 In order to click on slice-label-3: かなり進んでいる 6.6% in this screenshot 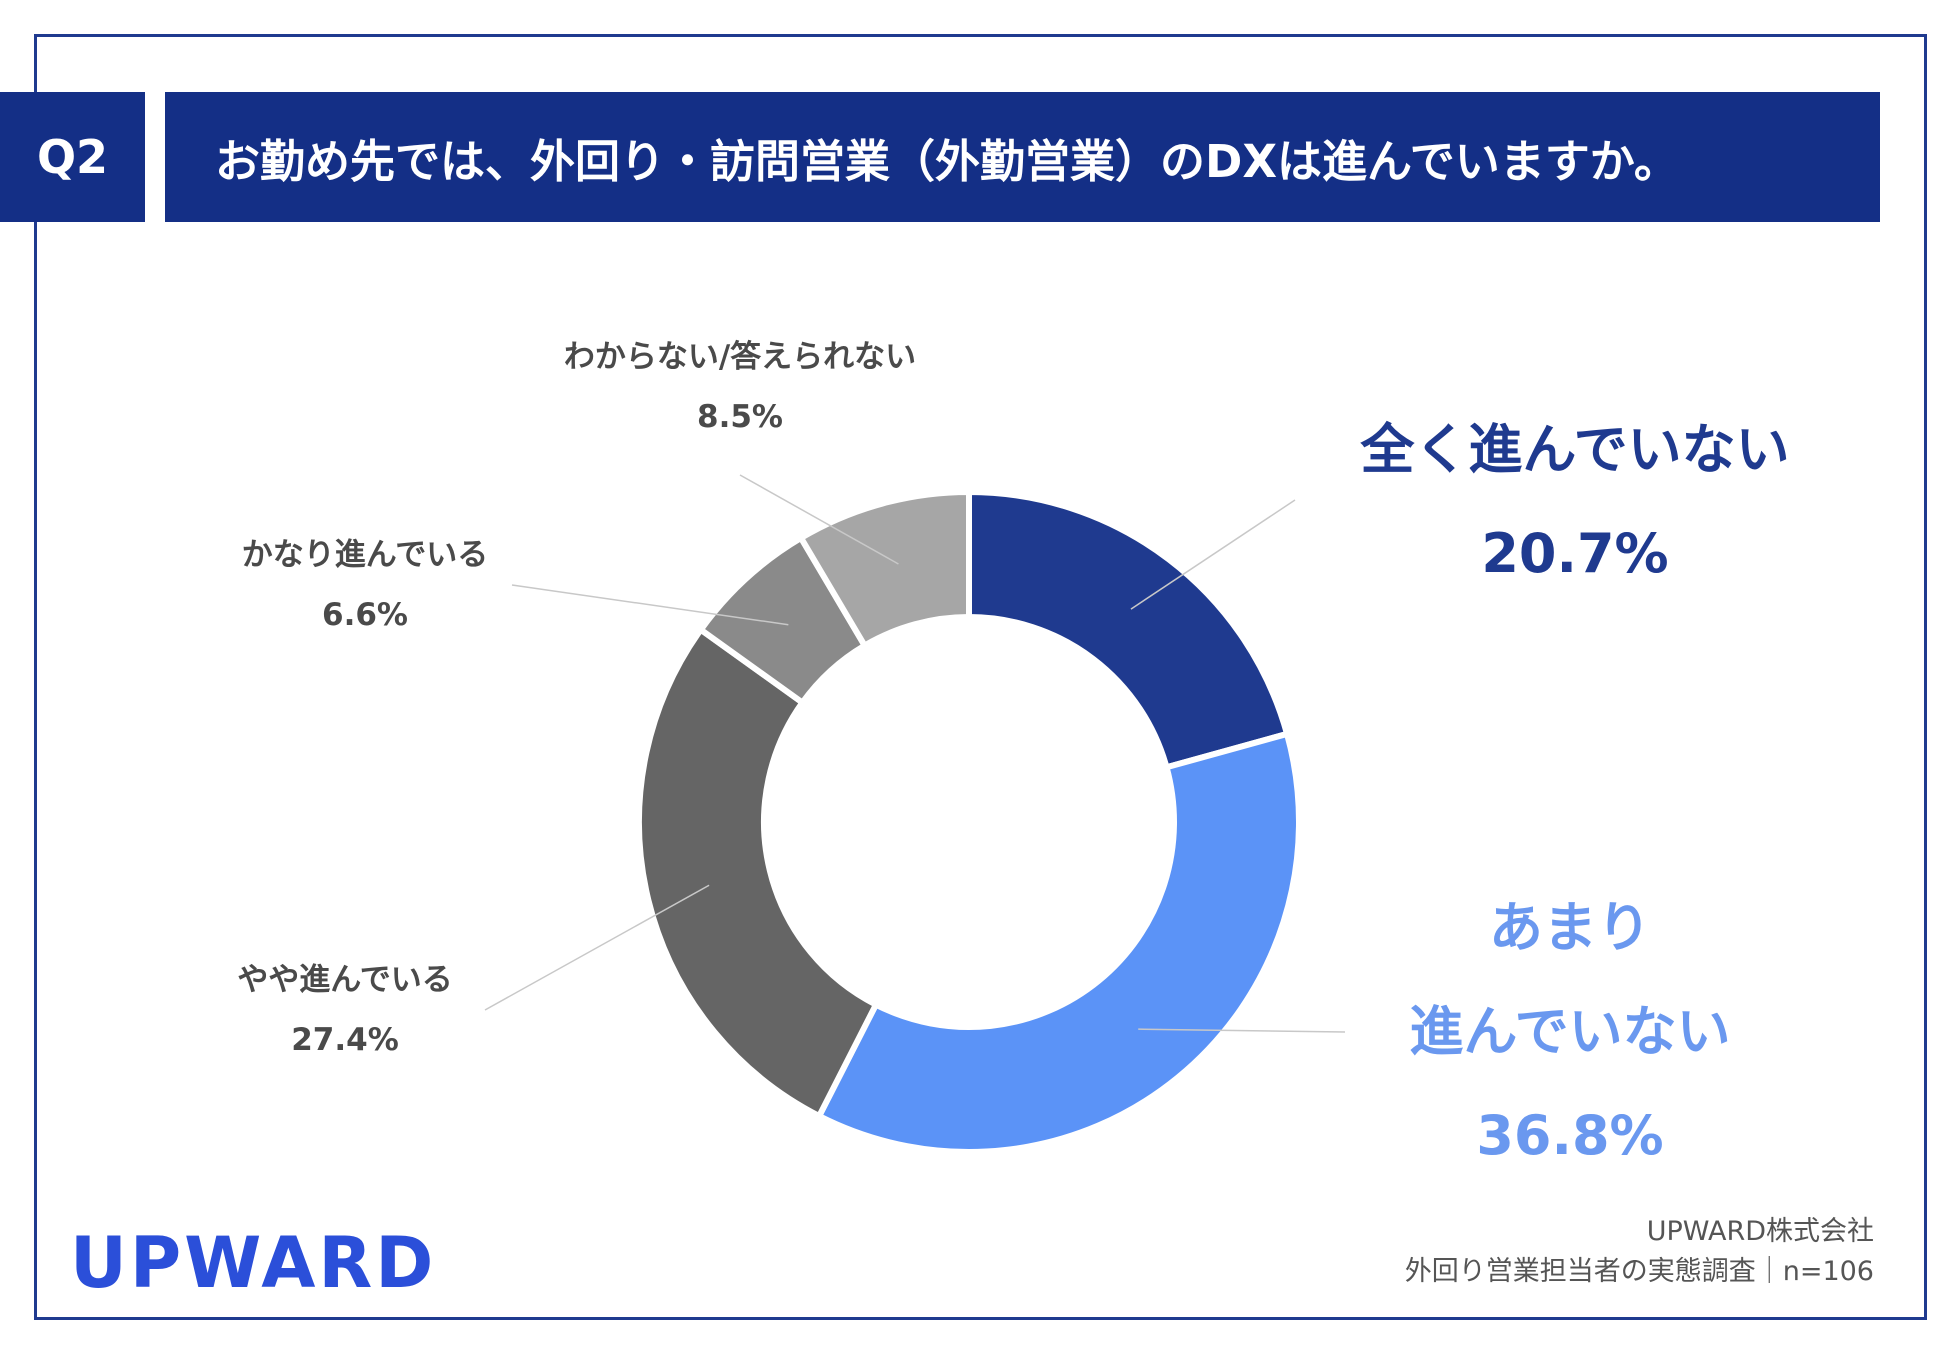, I will do `click(365, 585)`.